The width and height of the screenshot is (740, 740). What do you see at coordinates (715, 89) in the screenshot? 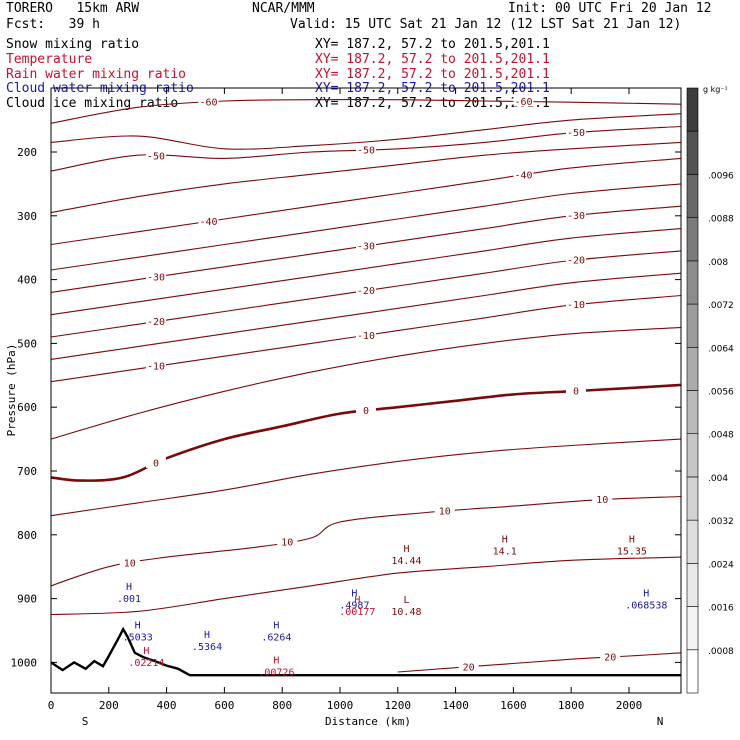
I see `colorbar-unit: g kg⁻¹` at bounding box center [715, 89].